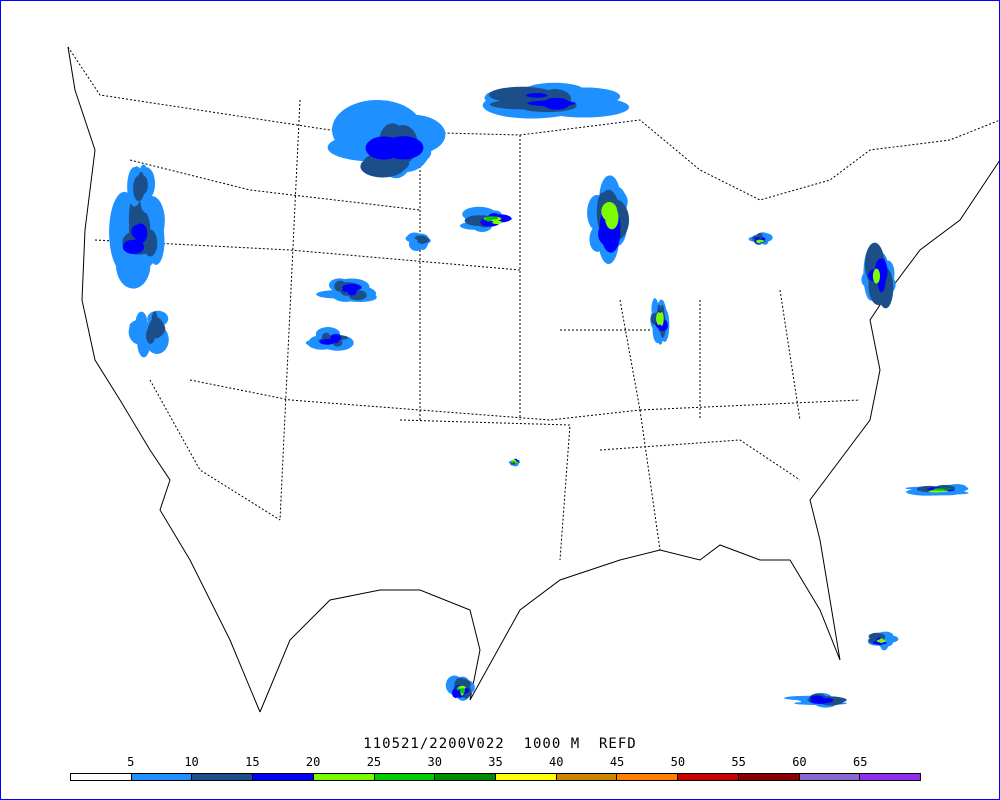 The width and height of the screenshot is (1000, 800). Describe the element at coordinates (500, 744) in the screenshot. I see `plot-title: 110521/2200V022 1000 M REFD` at that location.